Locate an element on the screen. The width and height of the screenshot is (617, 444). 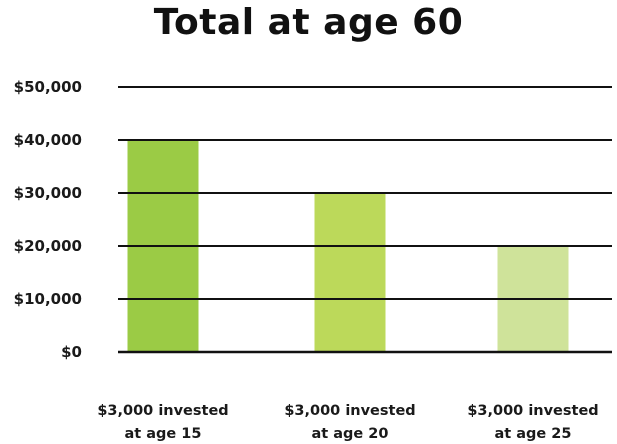
x-category-label: at age 25 is located at coordinates (533, 434).